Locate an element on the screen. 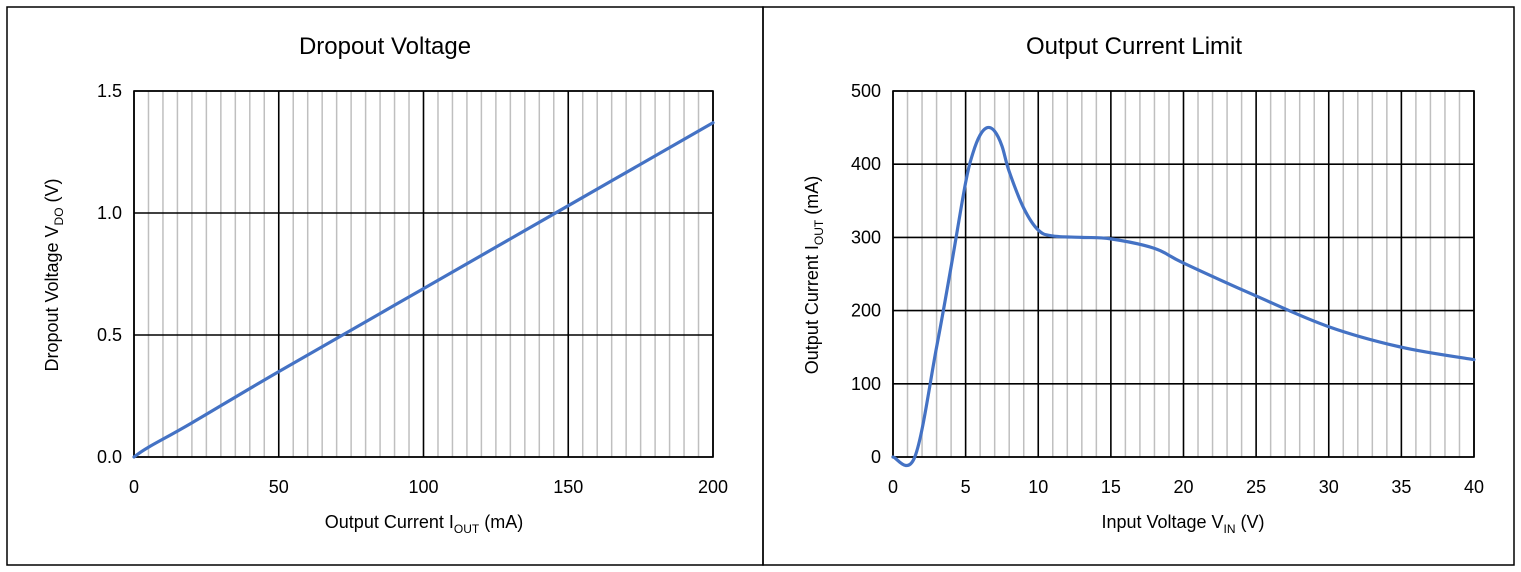 This screenshot has width=1521, height=572. chart-title: Dropout Voltage is located at coordinates (385, 46).